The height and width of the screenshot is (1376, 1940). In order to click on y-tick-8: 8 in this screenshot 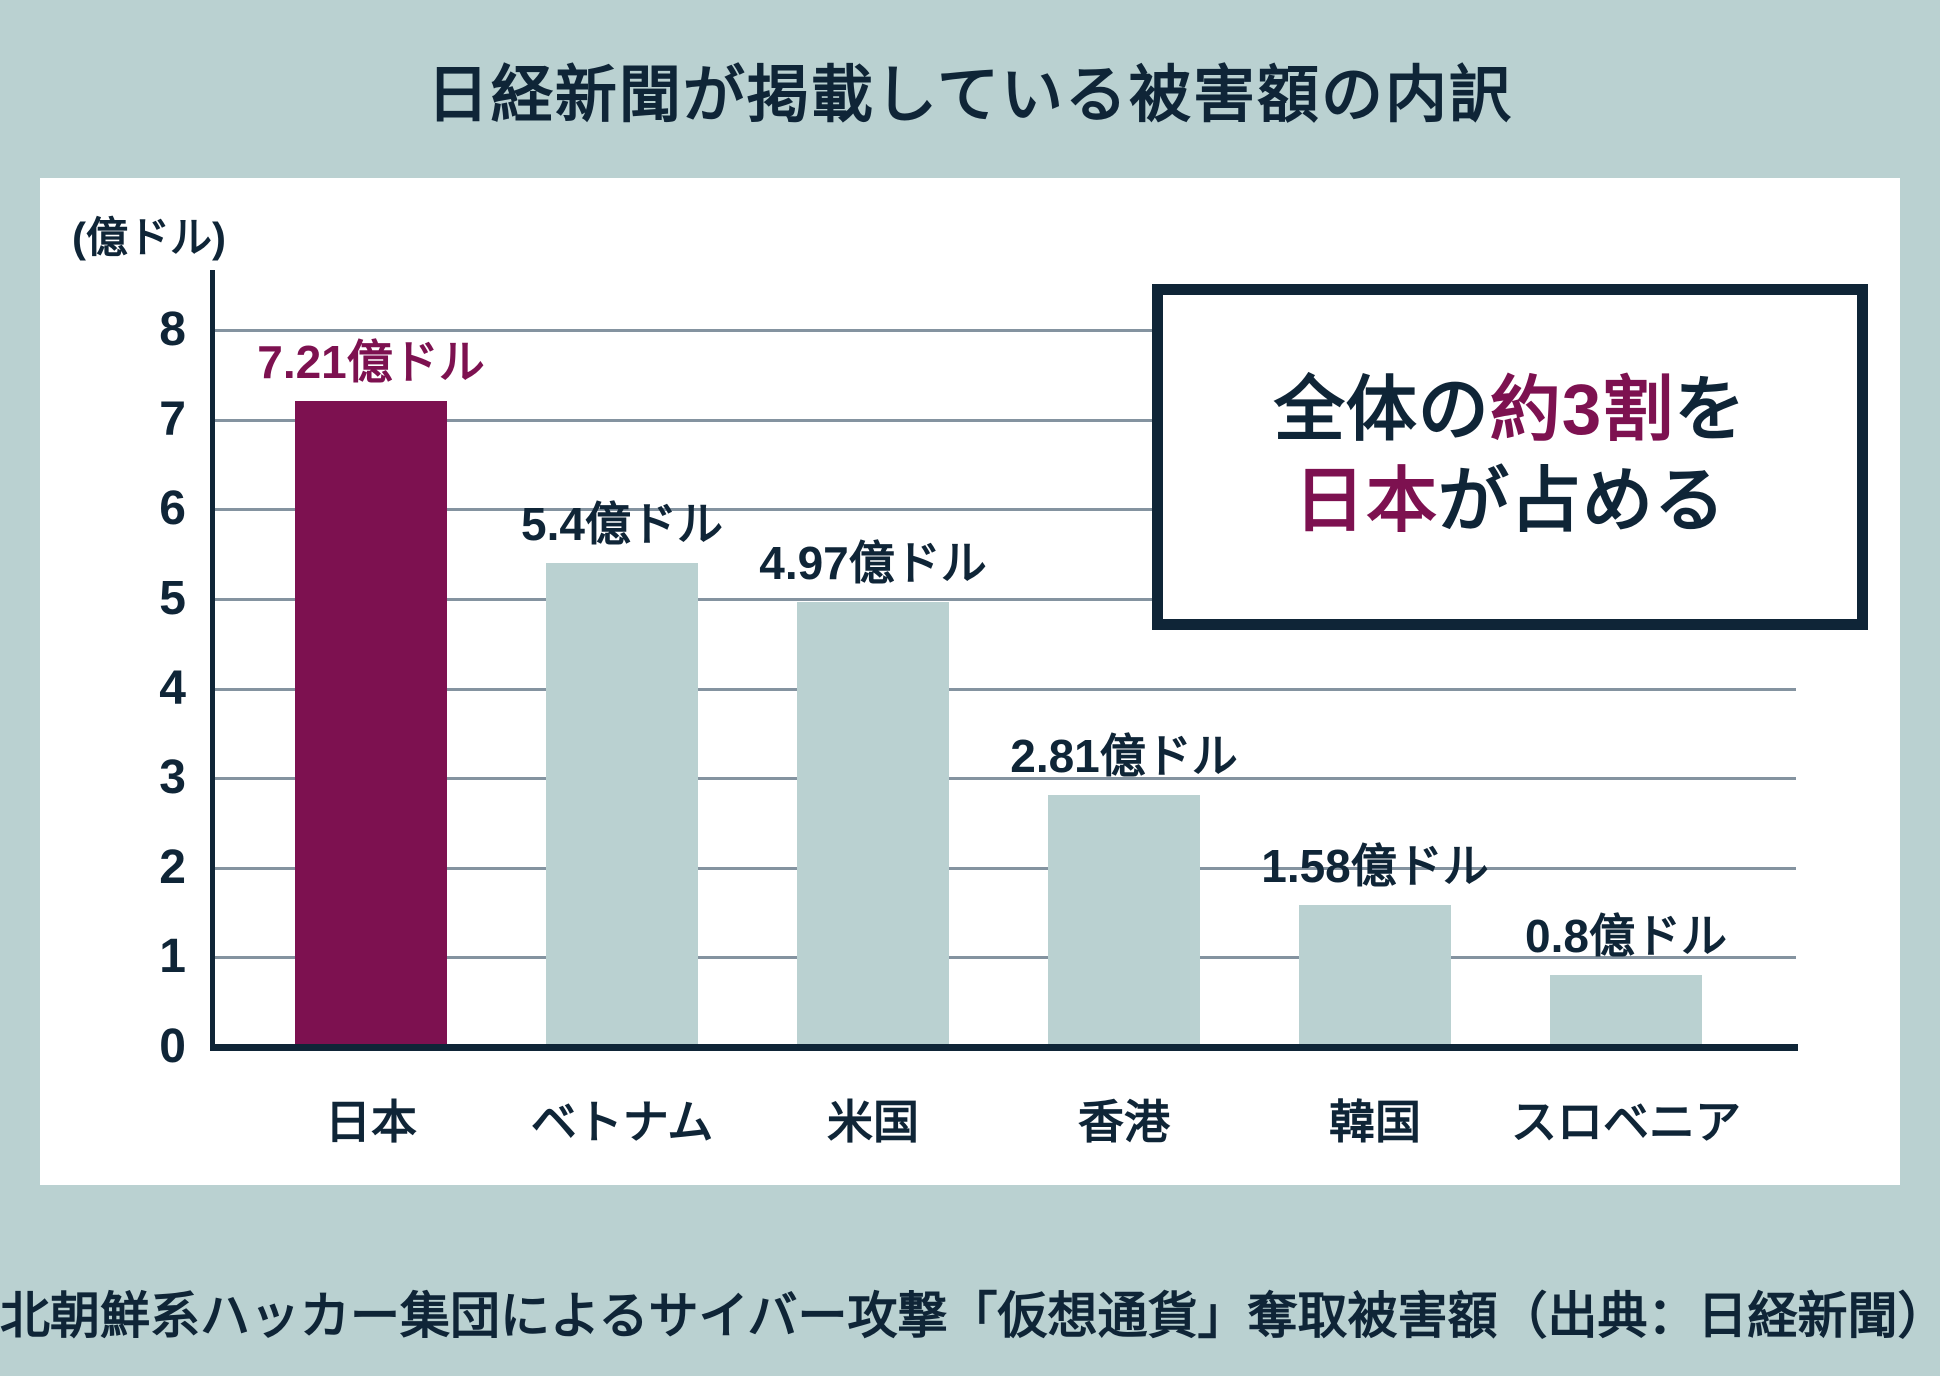, I will do `click(172, 330)`.